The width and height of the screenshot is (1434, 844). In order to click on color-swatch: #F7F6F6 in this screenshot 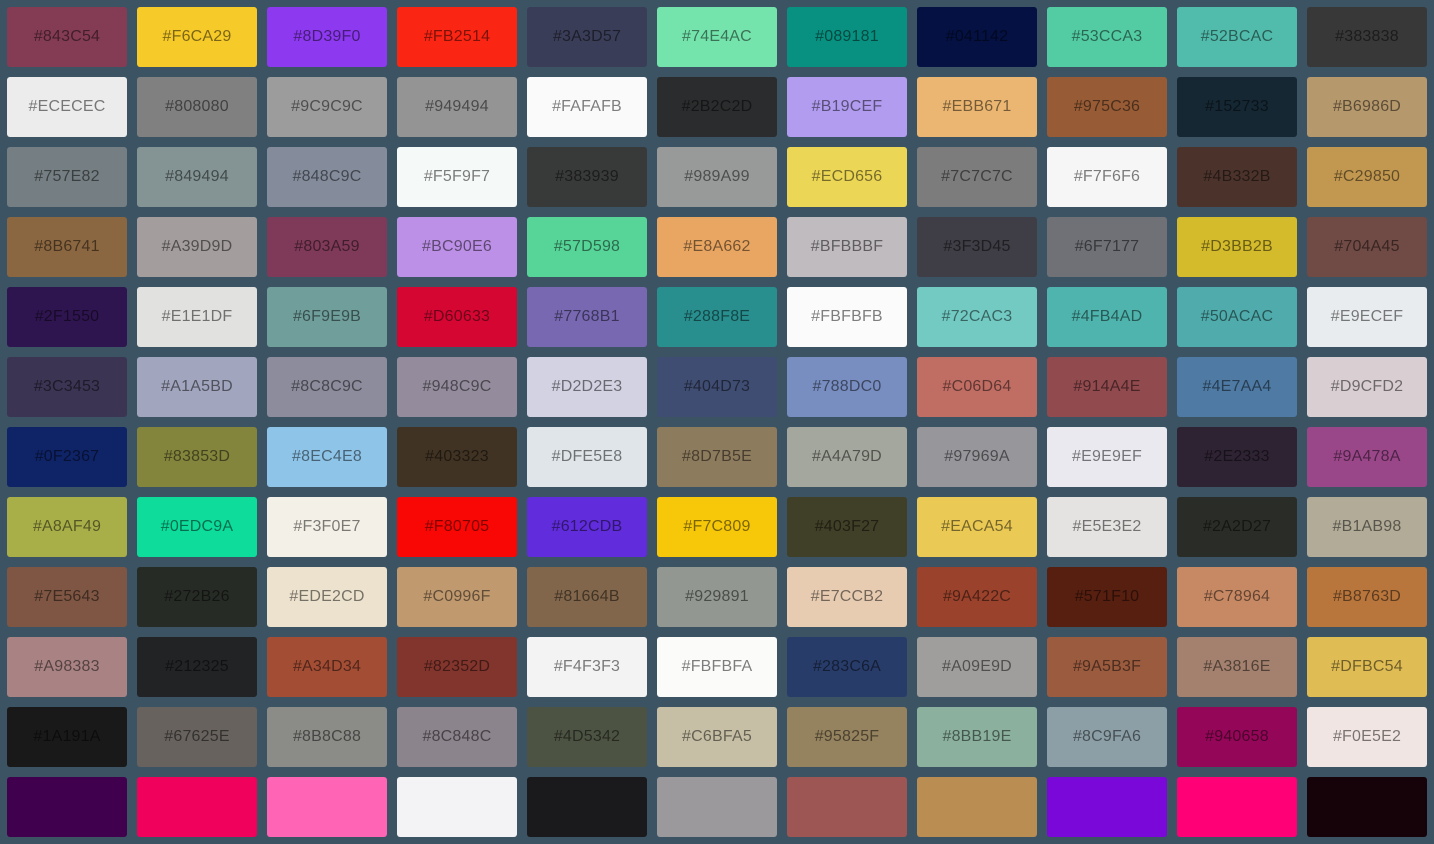, I will do `click(1107, 177)`.